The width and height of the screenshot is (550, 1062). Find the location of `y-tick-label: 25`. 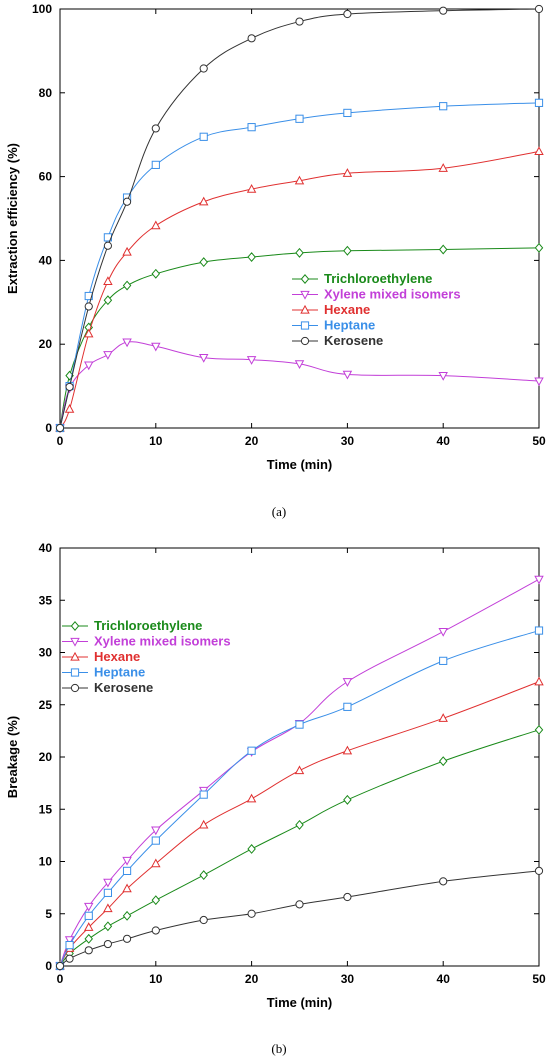

y-tick-label: 25 is located at coordinates (46, 705).